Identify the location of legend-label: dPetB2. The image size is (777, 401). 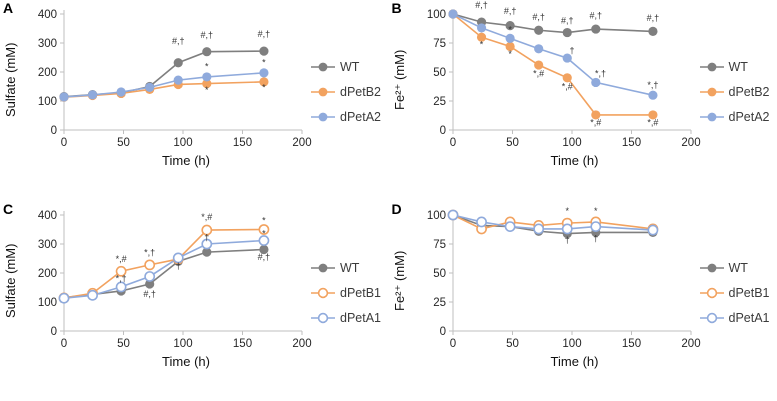
(361, 92).